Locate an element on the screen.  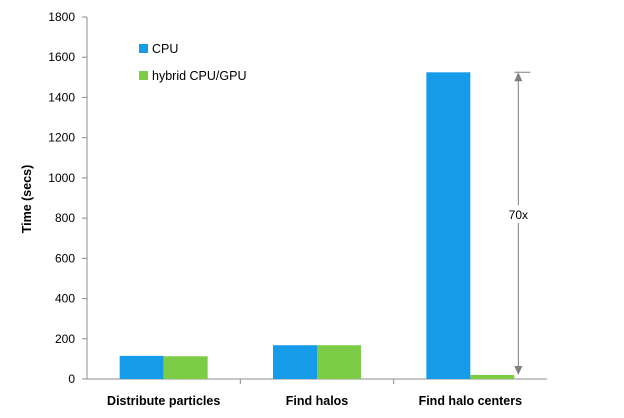
legend-label-hybrid: hybrid CPU/GPU is located at coordinates (199, 76).